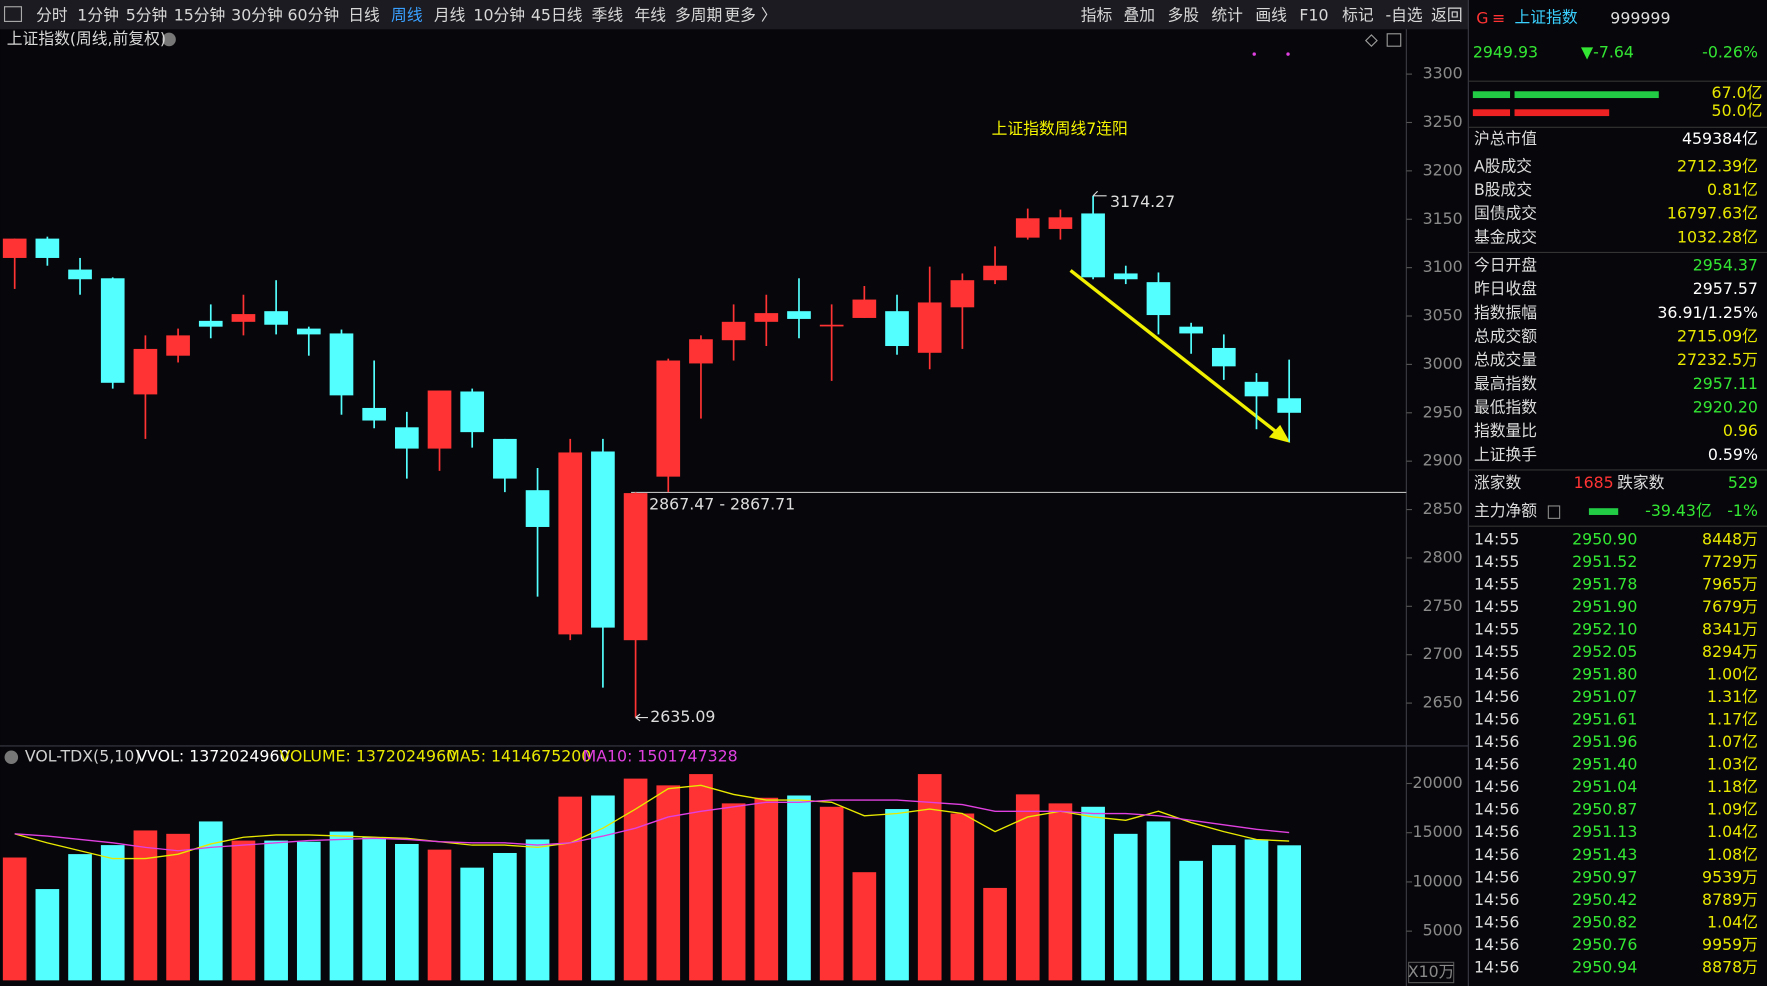  Describe the element at coordinates (1604, 561) in the screenshot. I see `tick-price: 2951.52` at that location.